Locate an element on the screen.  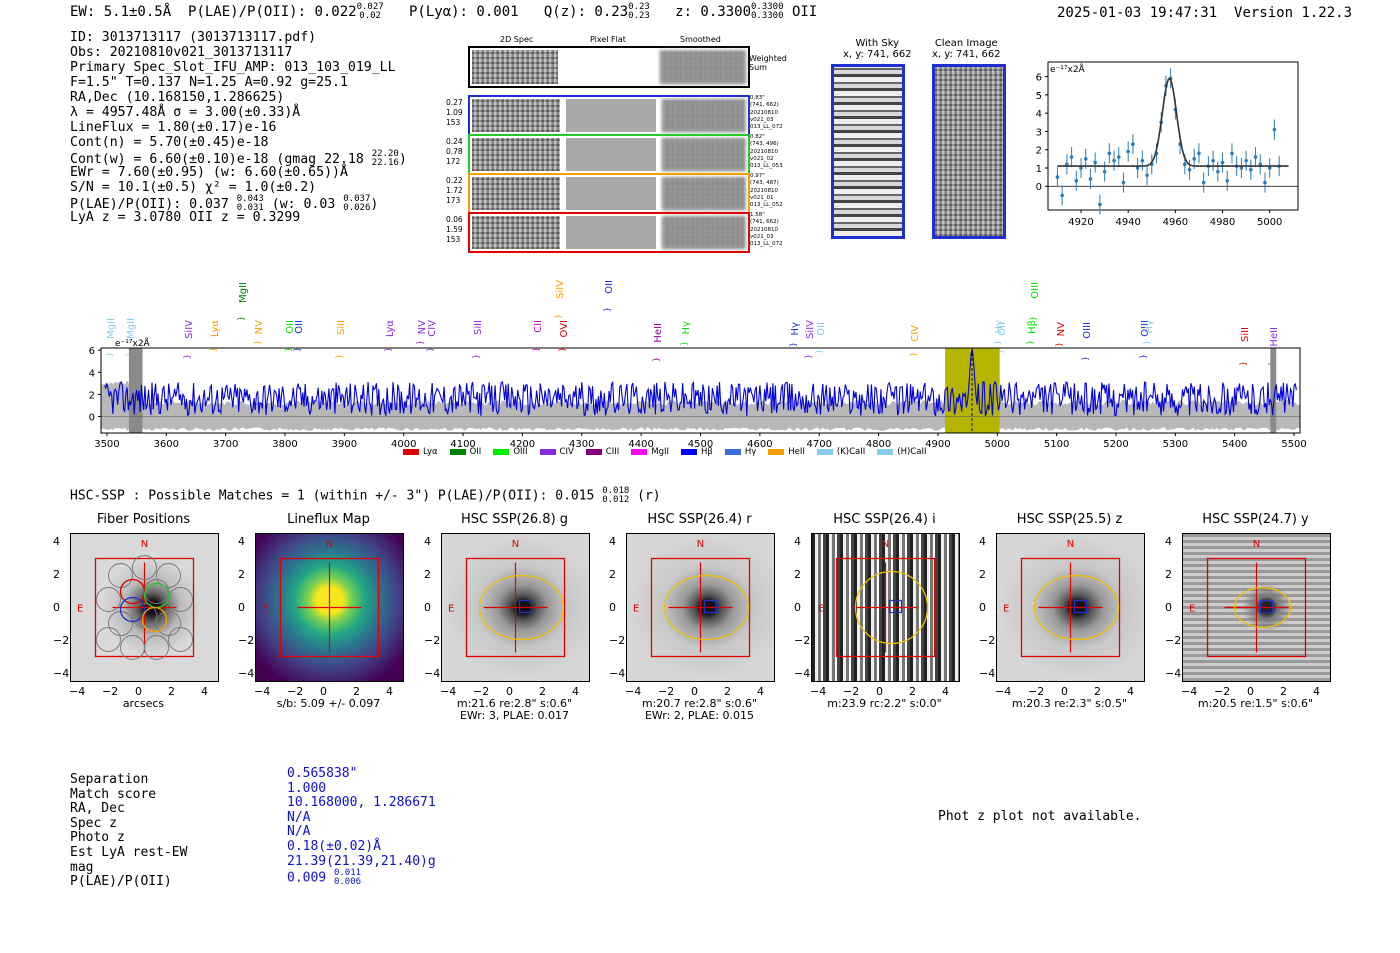
info-plae-w: (w: 0.03 is located at coordinates (303, 204).